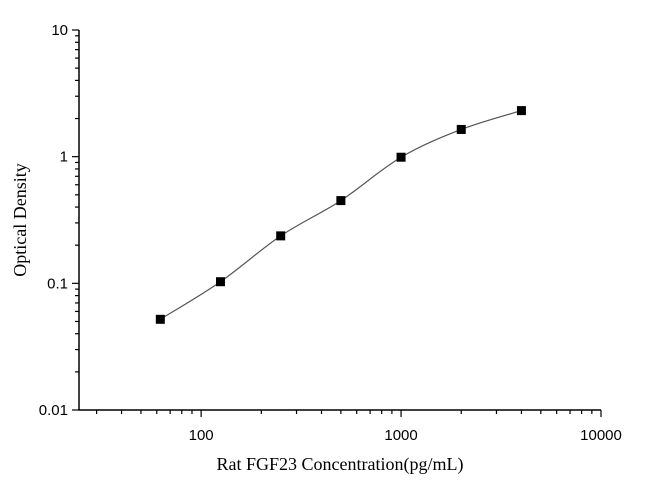  What do you see at coordinates (340, 464) in the screenshot?
I see `x-axis-title: Rat FGF23 Concentration(pg/mL)` at bounding box center [340, 464].